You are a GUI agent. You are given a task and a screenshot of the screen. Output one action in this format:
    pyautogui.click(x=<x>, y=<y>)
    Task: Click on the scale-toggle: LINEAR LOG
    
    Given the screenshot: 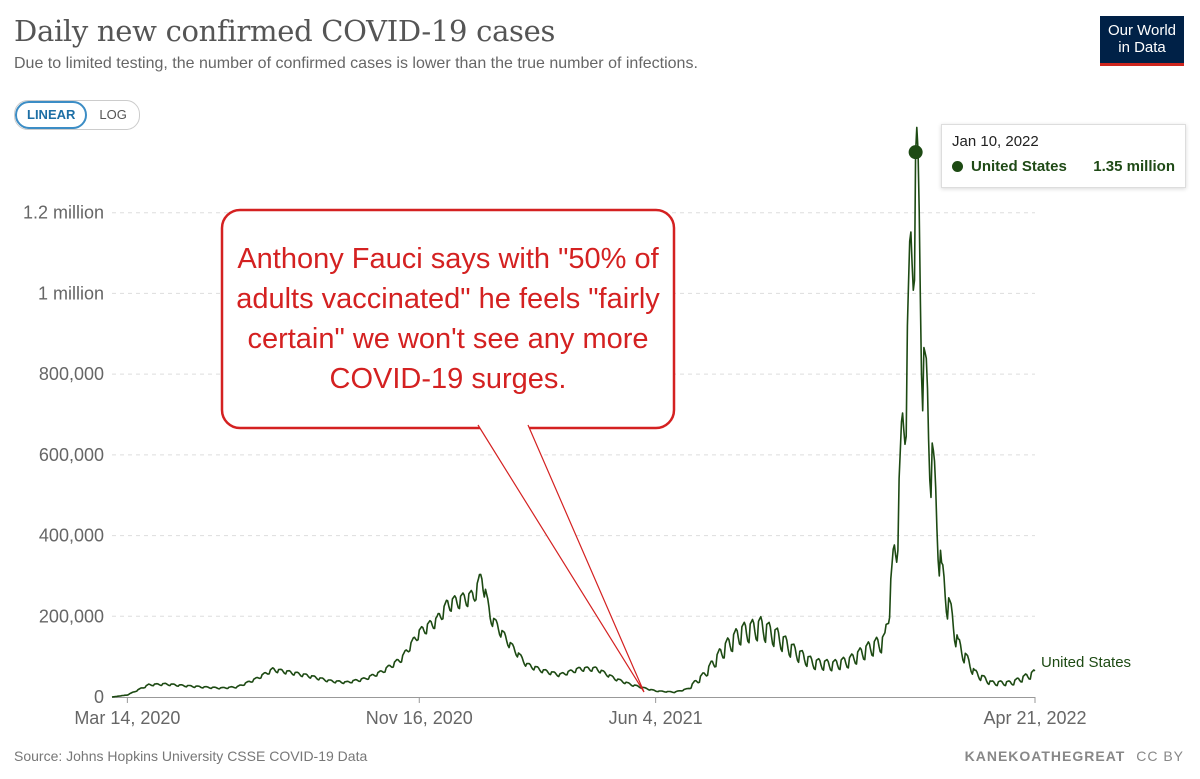 What is the action you would take?
    pyautogui.click(x=77, y=115)
    